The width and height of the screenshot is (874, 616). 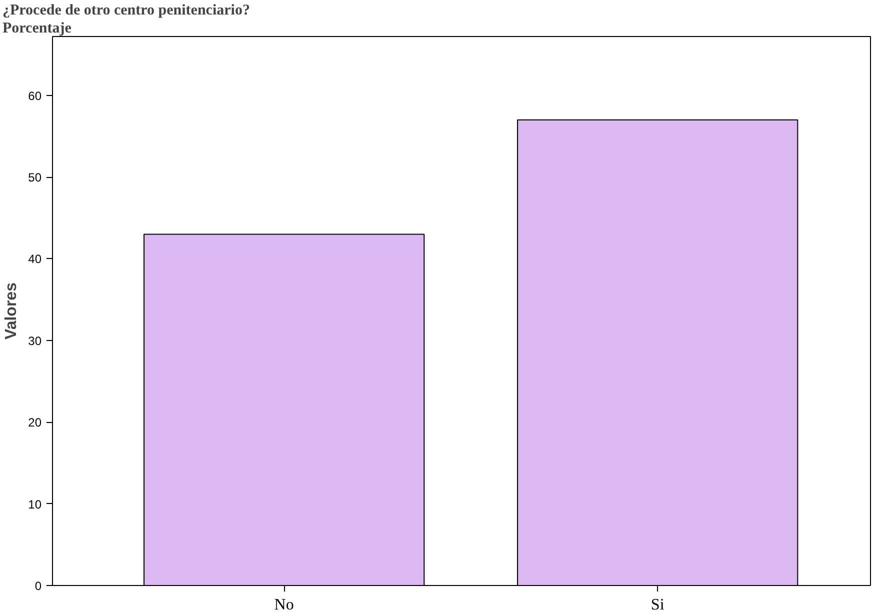 What do you see at coordinates (657, 605) in the screenshot?
I see `x-tick-label: Si` at bounding box center [657, 605].